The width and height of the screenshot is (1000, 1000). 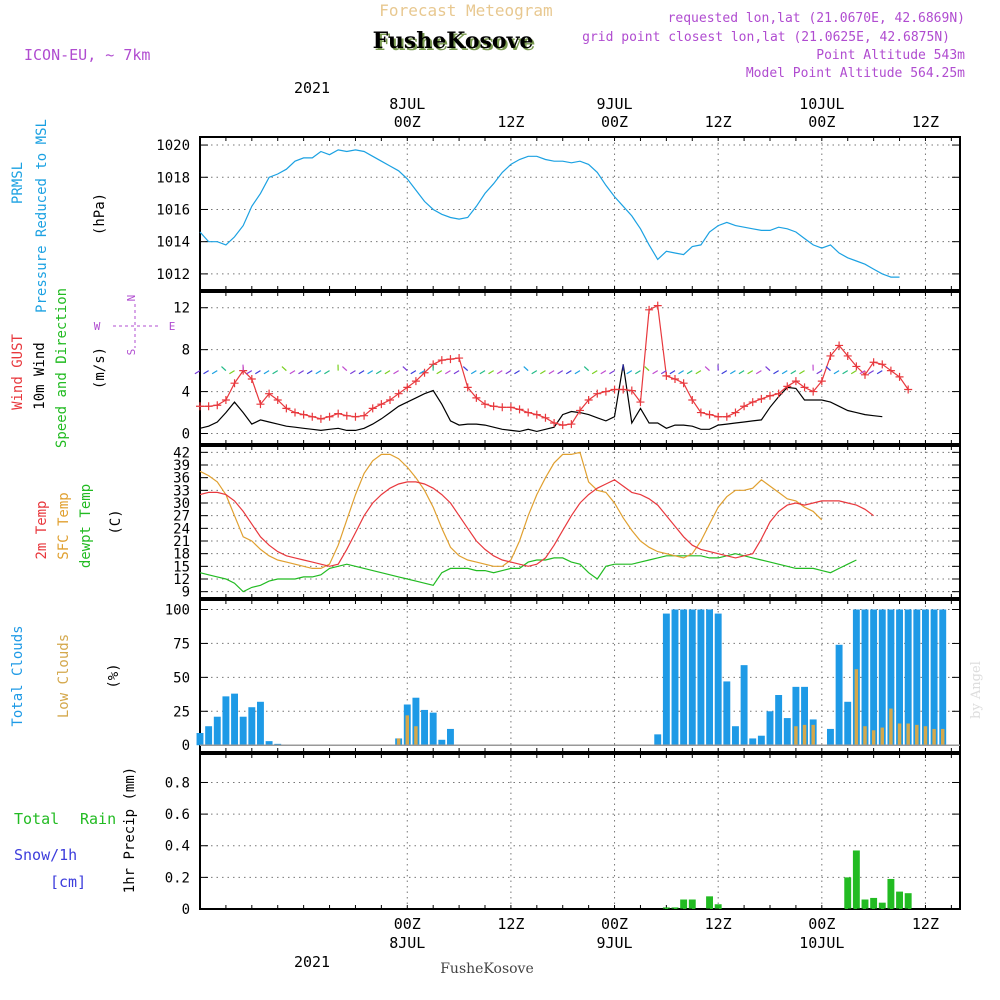 What do you see at coordinates (181, 542) in the screenshot?
I see `y-tick-label: 21` at bounding box center [181, 542].